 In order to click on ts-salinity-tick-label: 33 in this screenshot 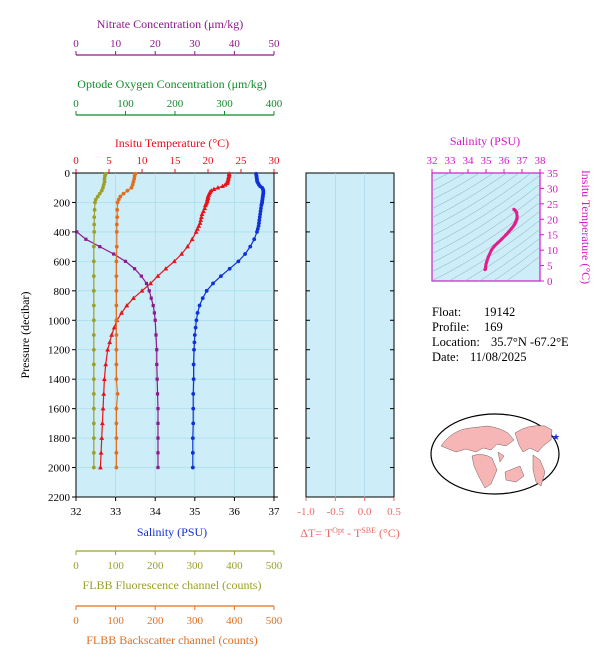, I will do `click(451, 161)`.